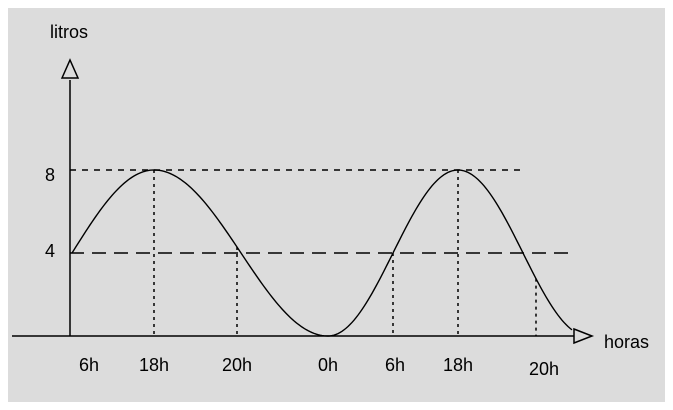 The image size is (673, 410). What do you see at coordinates (50, 251) in the screenshot?
I see `y-tick-label-4: 4` at bounding box center [50, 251].